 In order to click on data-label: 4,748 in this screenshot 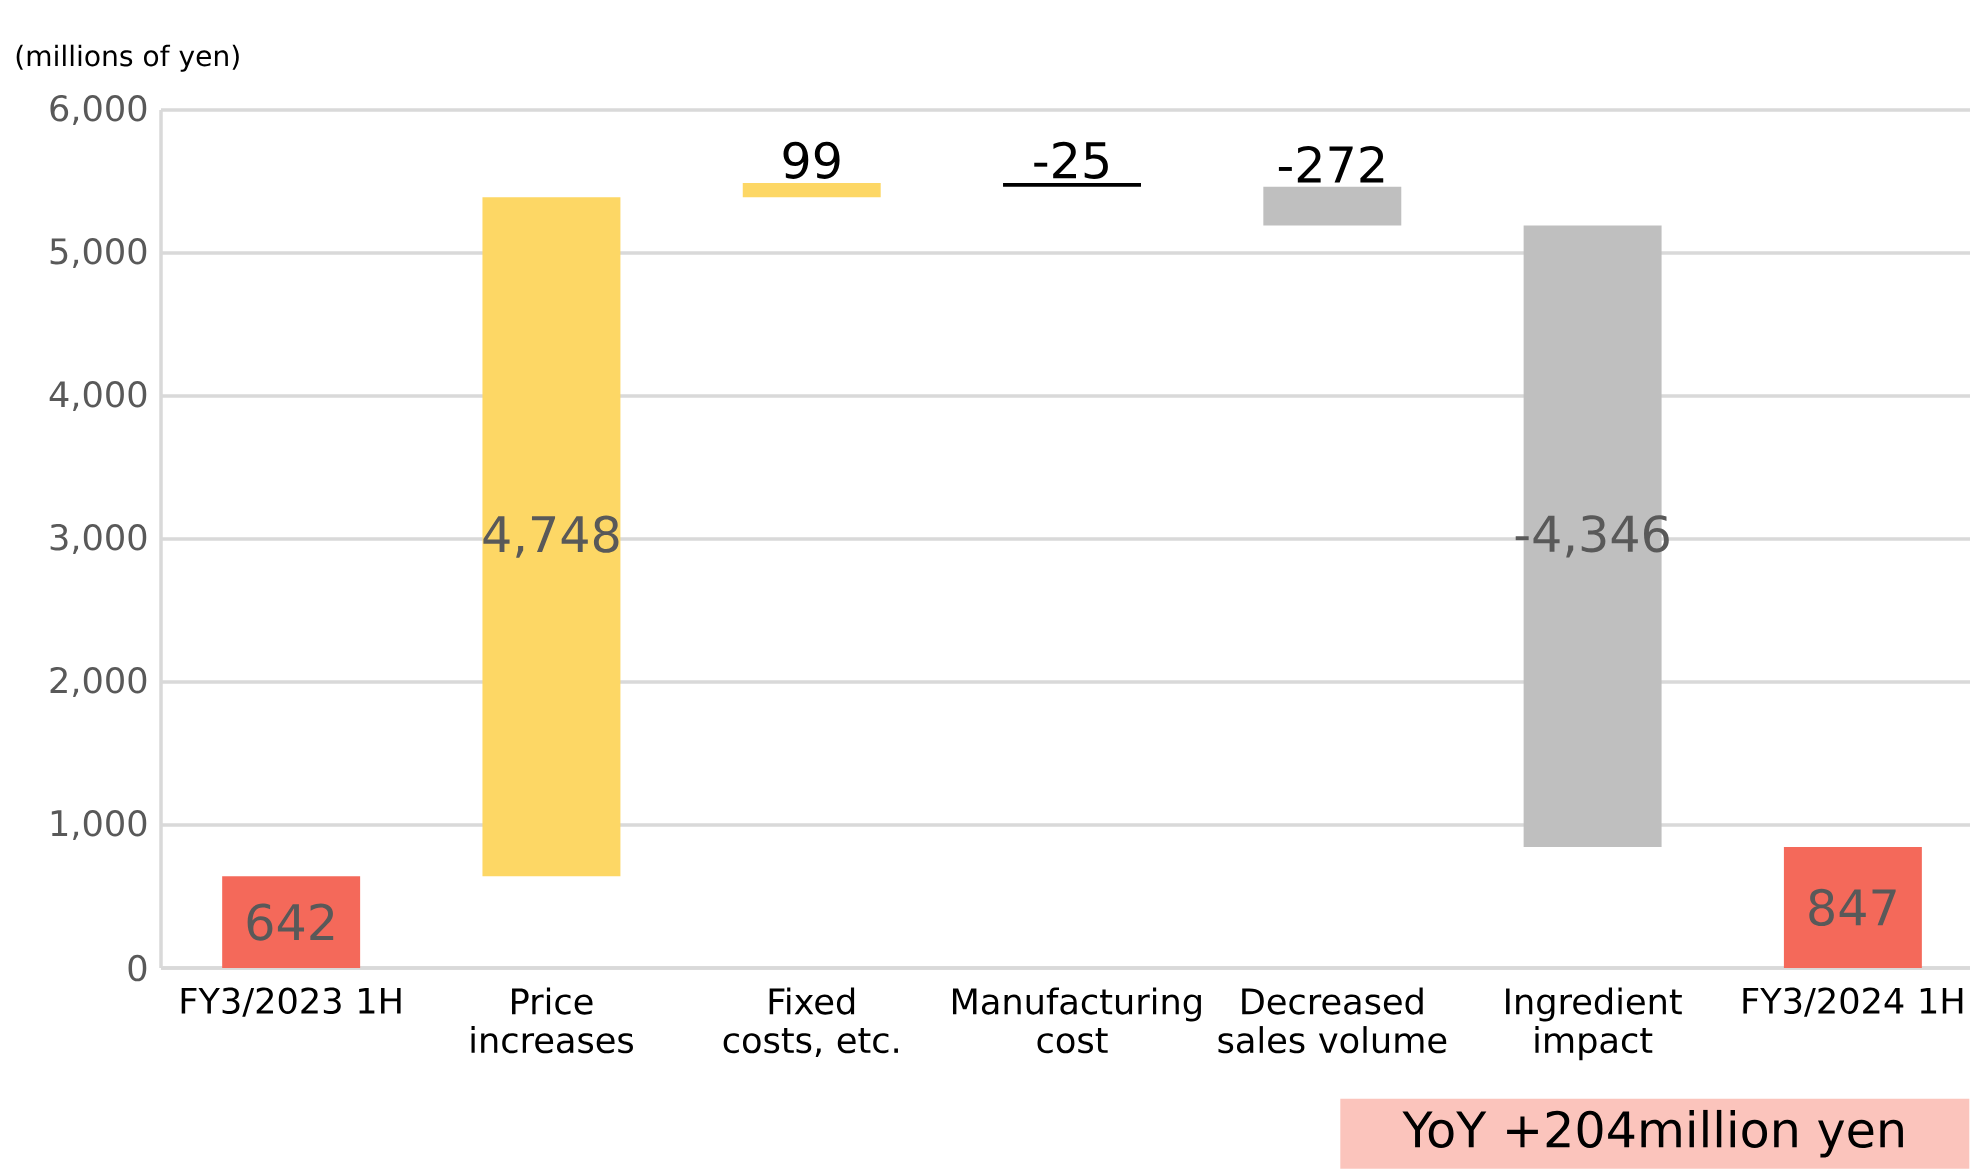, I will do `click(551, 536)`.